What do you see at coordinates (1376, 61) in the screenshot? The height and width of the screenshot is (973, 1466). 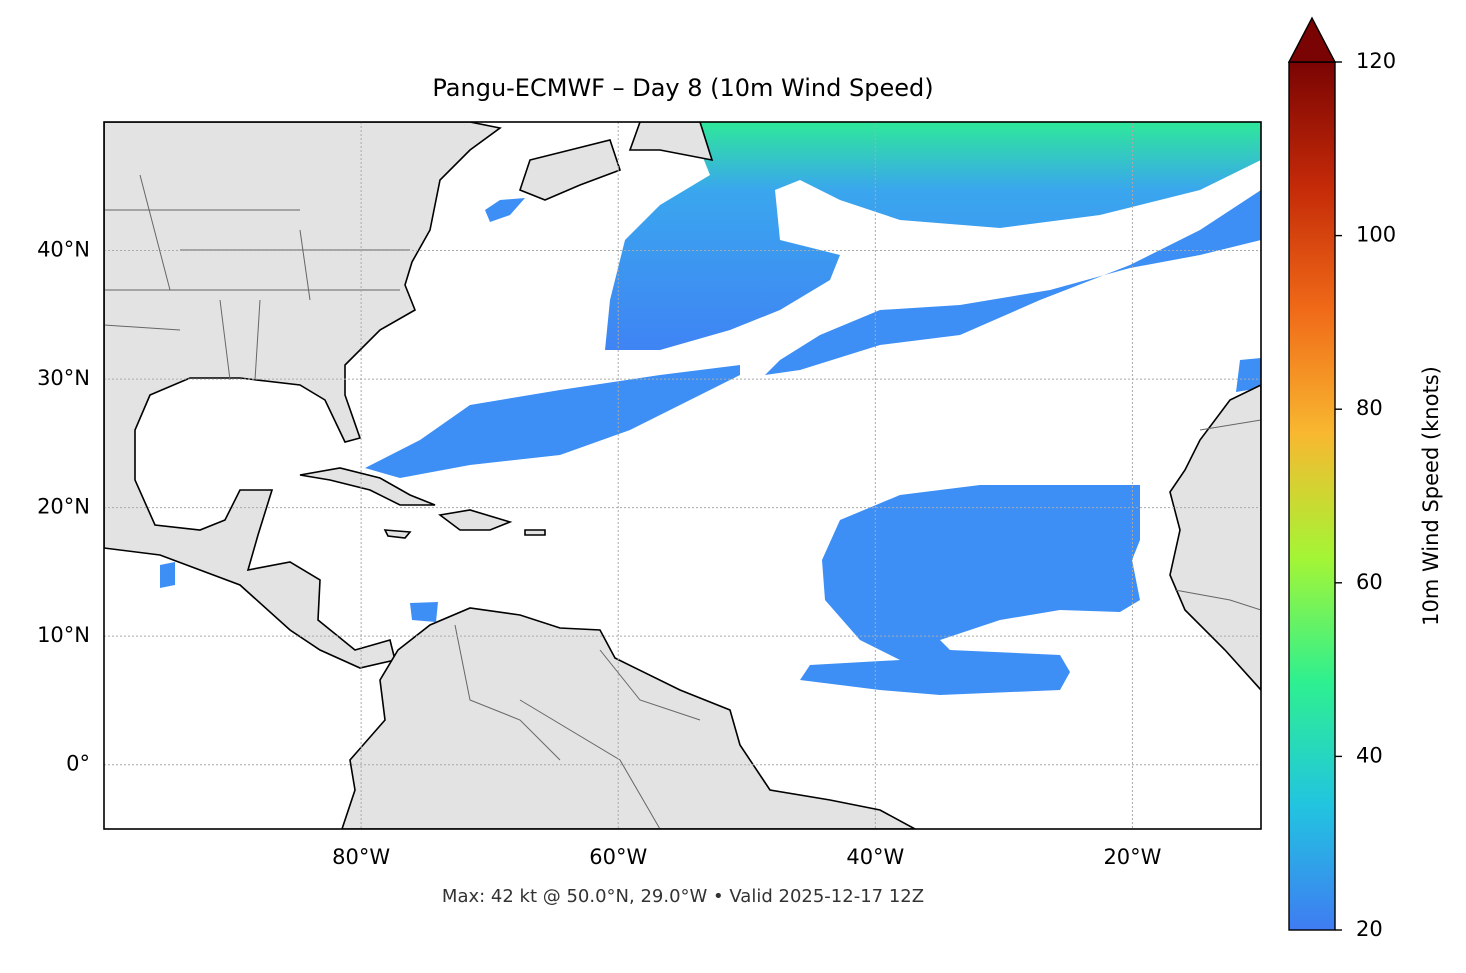 I see `colorbar-tick-label: 120` at bounding box center [1376, 61].